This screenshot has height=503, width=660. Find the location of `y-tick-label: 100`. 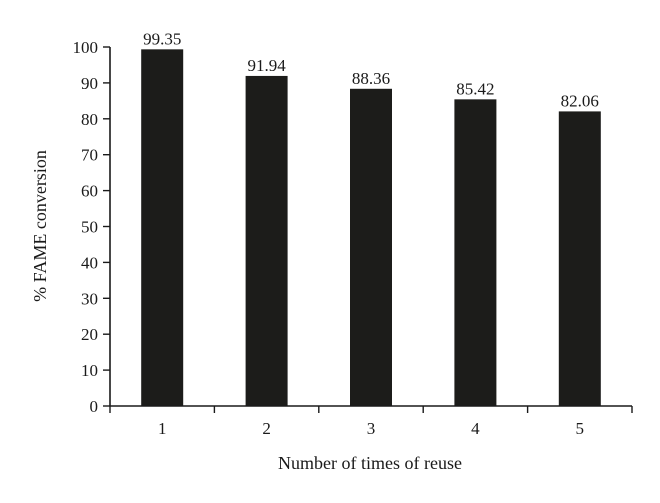

y-tick-label: 100 is located at coordinates (86, 47).